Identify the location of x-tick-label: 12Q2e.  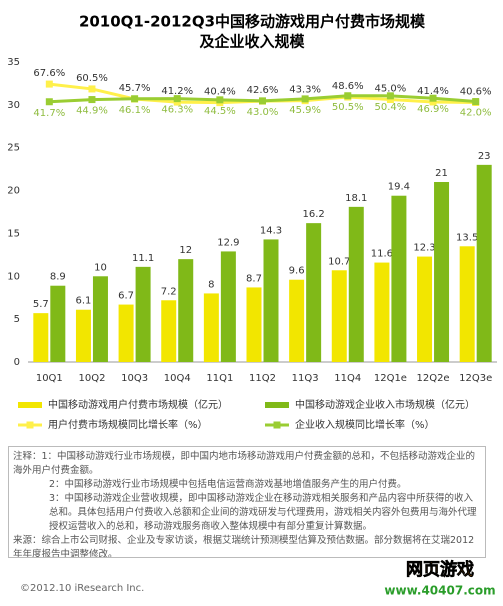
(432, 378).